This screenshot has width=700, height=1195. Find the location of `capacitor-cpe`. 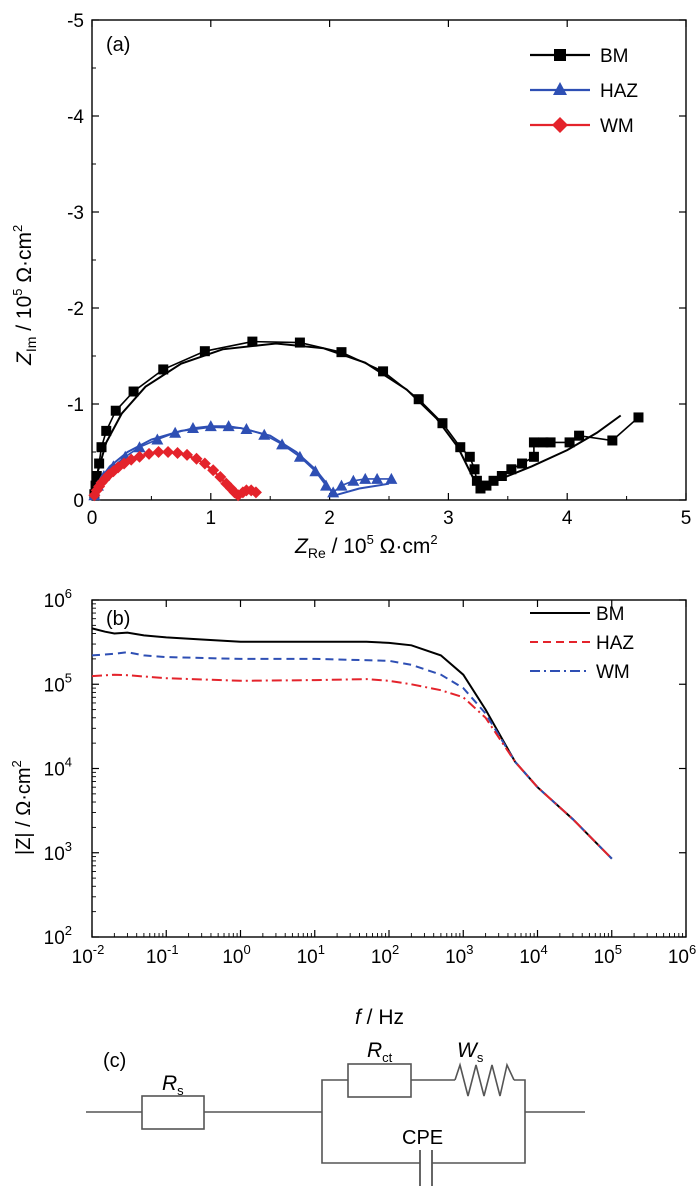

capacitor-cpe is located at coordinates (426, 1168).